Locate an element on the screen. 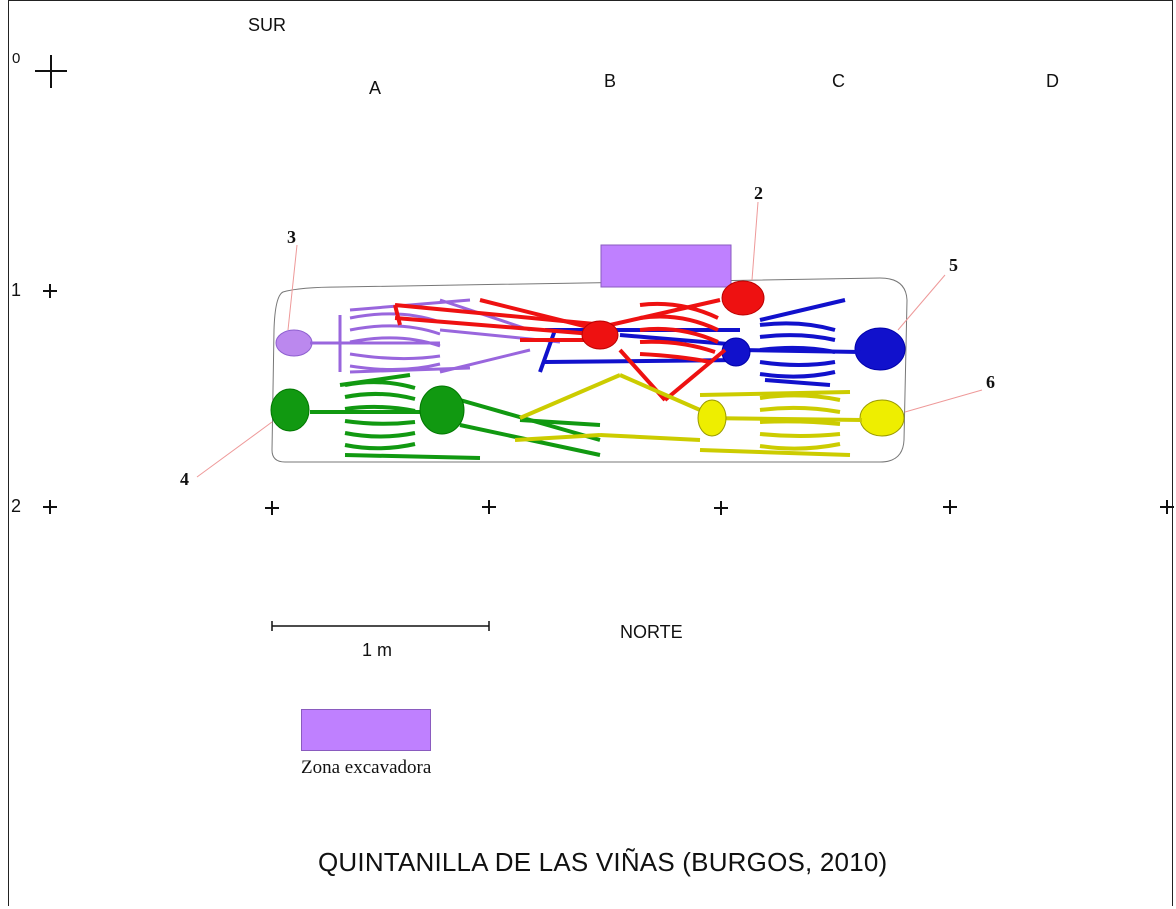  scale-bar is located at coordinates (380, 626).